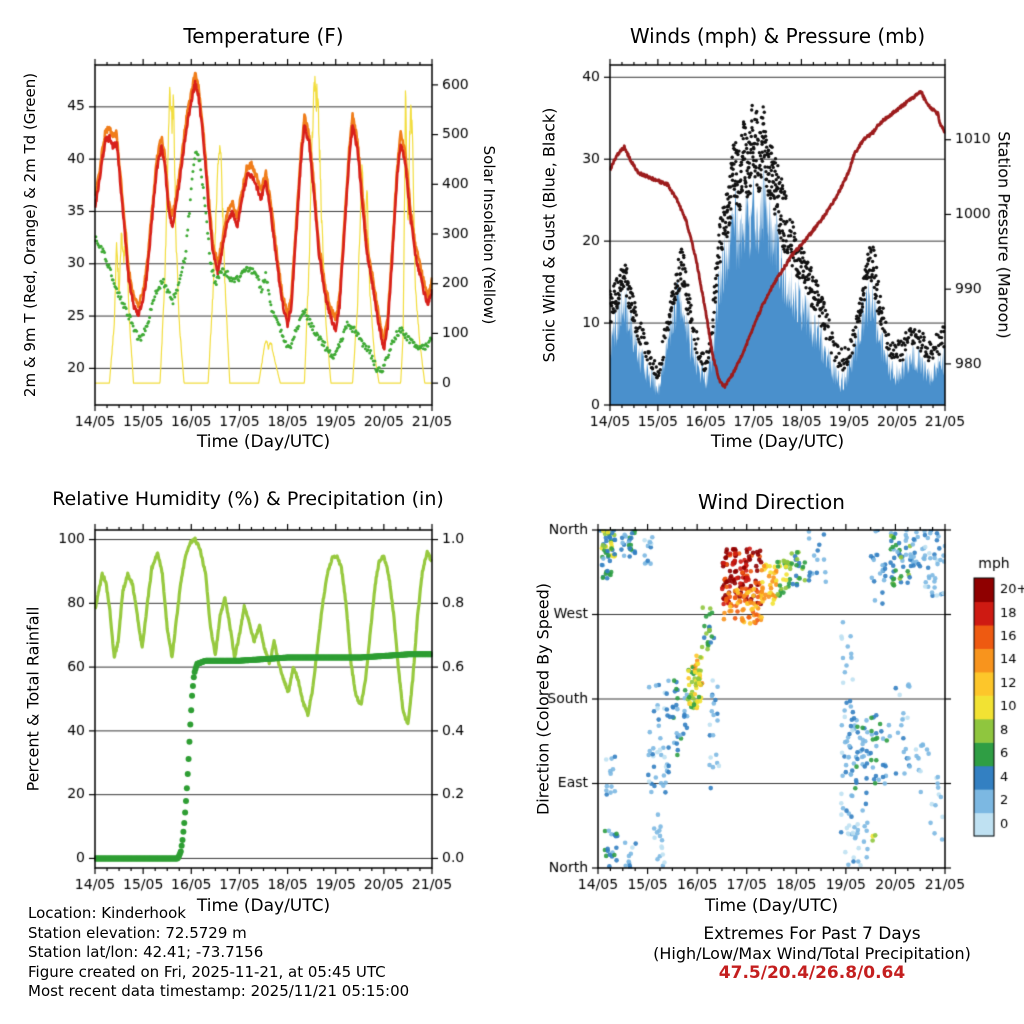 The width and height of the screenshot is (1024, 1024). What do you see at coordinates (1004, 235) in the screenshot?
I see `winds-ylabel-right: Station Pressure (Maroon)` at bounding box center [1004, 235].